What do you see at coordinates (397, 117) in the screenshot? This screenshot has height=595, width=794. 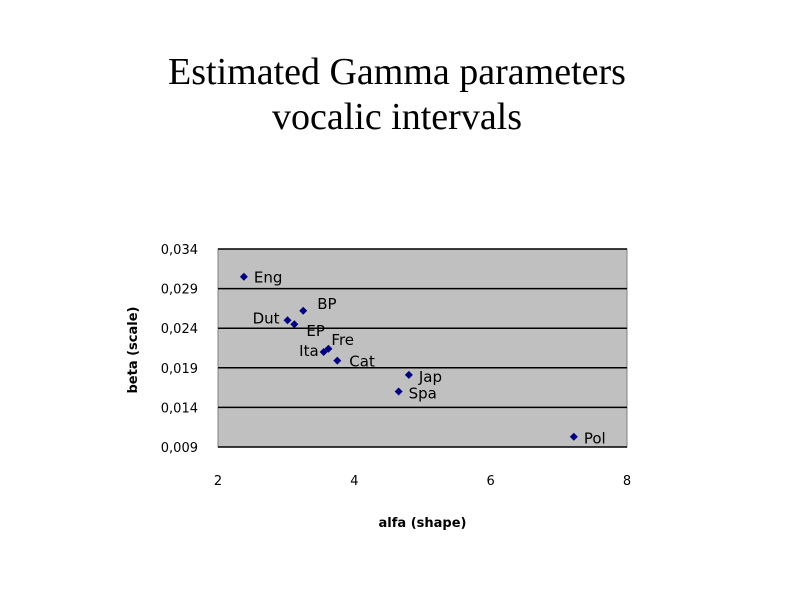 I see `slide-title-line-2: vocalic intervals` at bounding box center [397, 117].